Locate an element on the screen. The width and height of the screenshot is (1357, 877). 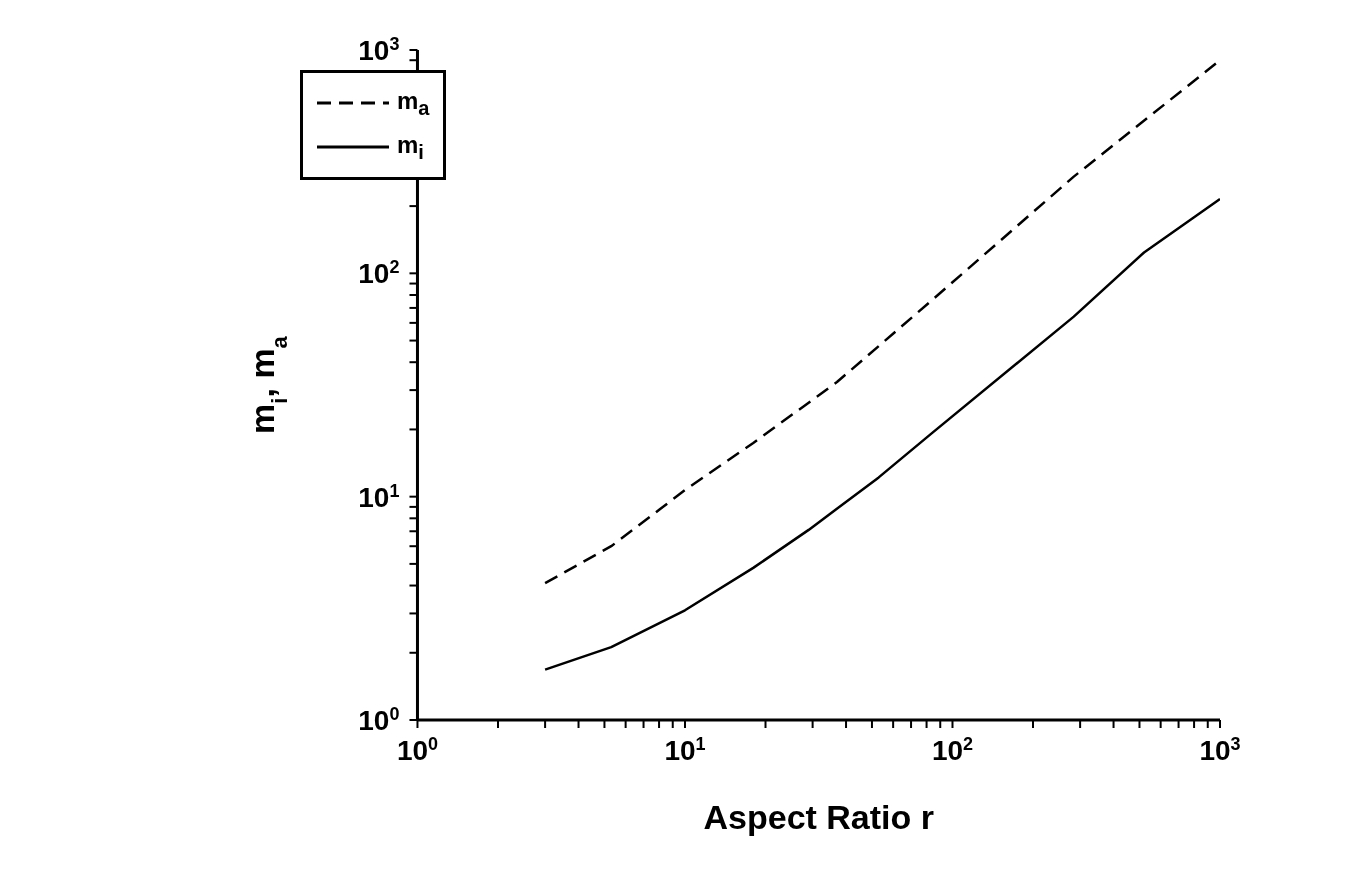
x-tick-label: 10$^{3}$ is located at coordinates (1220, 750).